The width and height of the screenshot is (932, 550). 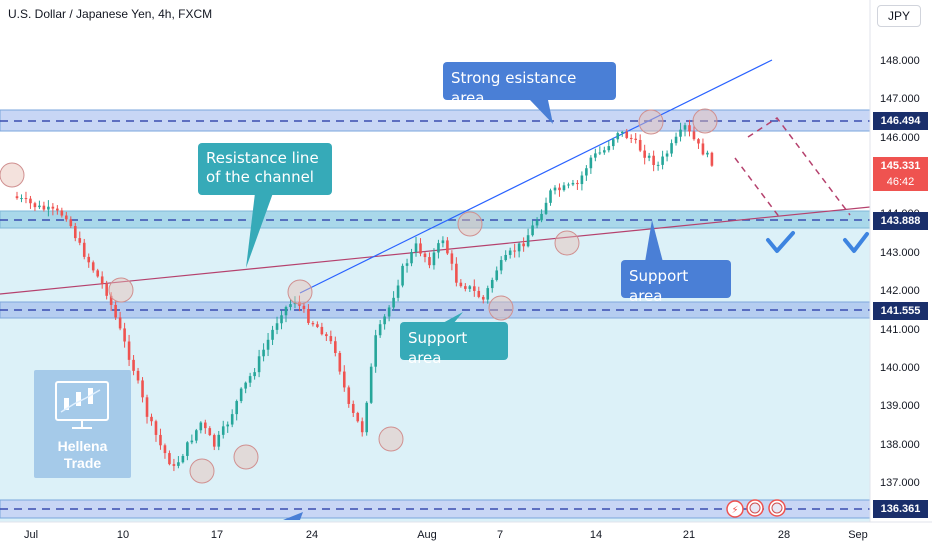 I want to click on annotation-strong-resistance: Strong esistance area, so click(x=529, y=84).